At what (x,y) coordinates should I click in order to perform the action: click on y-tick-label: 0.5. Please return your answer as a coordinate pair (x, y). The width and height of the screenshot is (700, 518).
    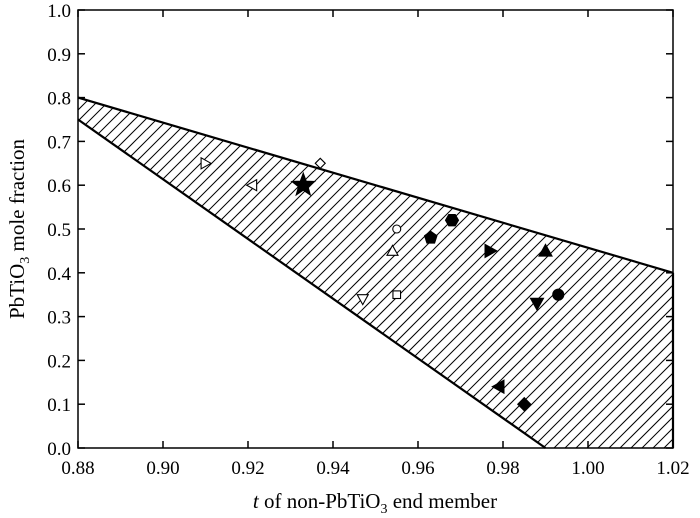
    Looking at the image, I should click on (59, 230).